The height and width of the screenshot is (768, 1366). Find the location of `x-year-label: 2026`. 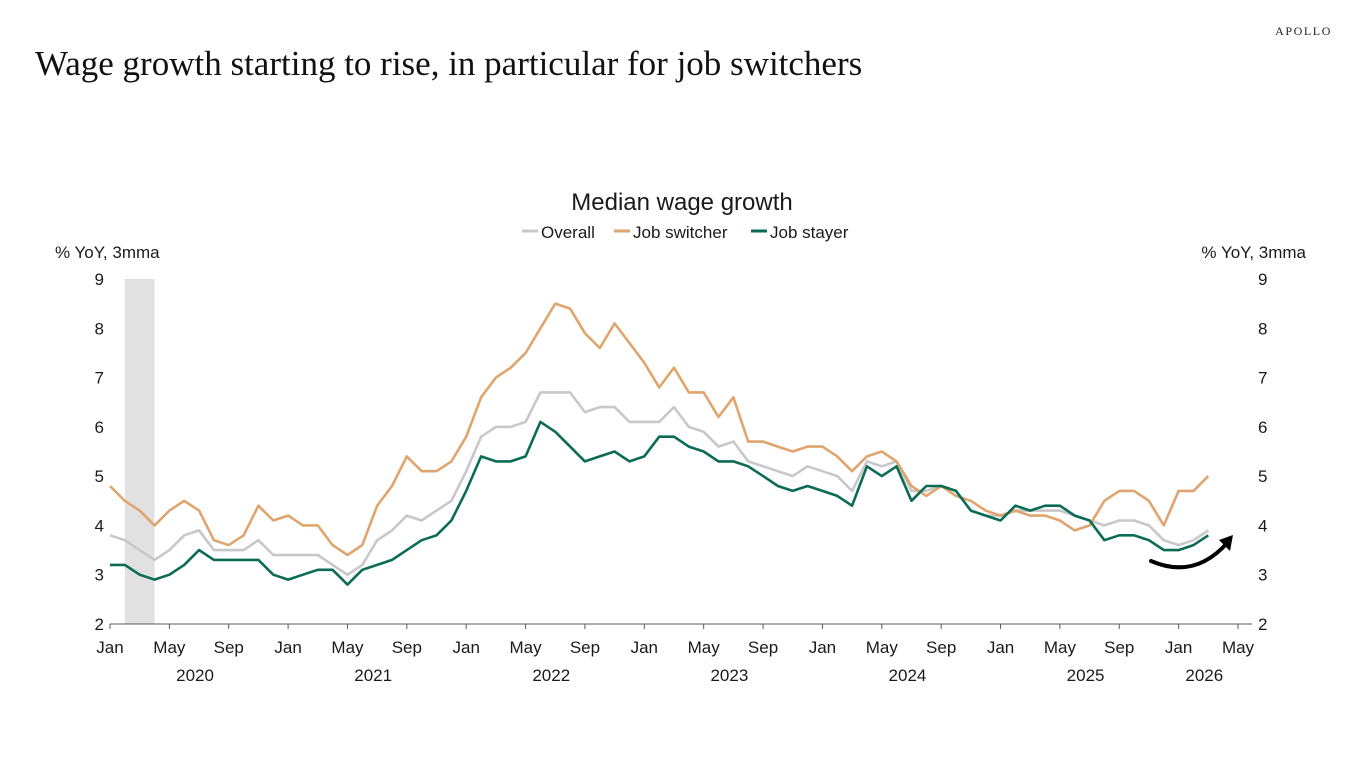

x-year-label: 2026 is located at coordinates (1204, 675).